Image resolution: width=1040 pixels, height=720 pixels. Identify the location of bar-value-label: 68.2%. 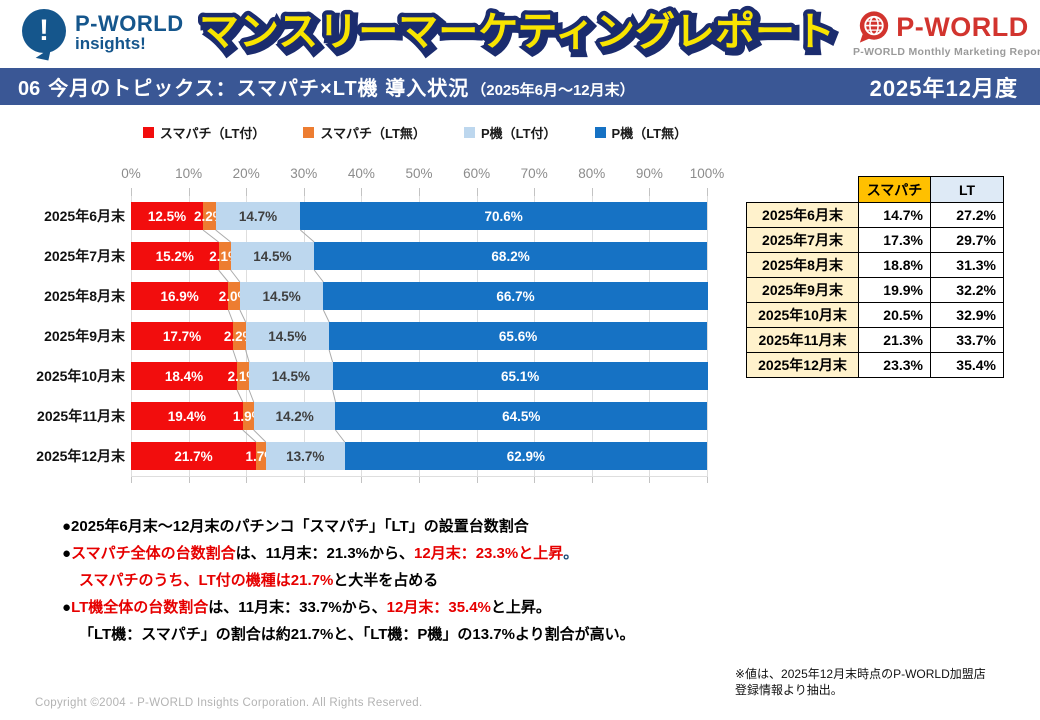
(510, 256).